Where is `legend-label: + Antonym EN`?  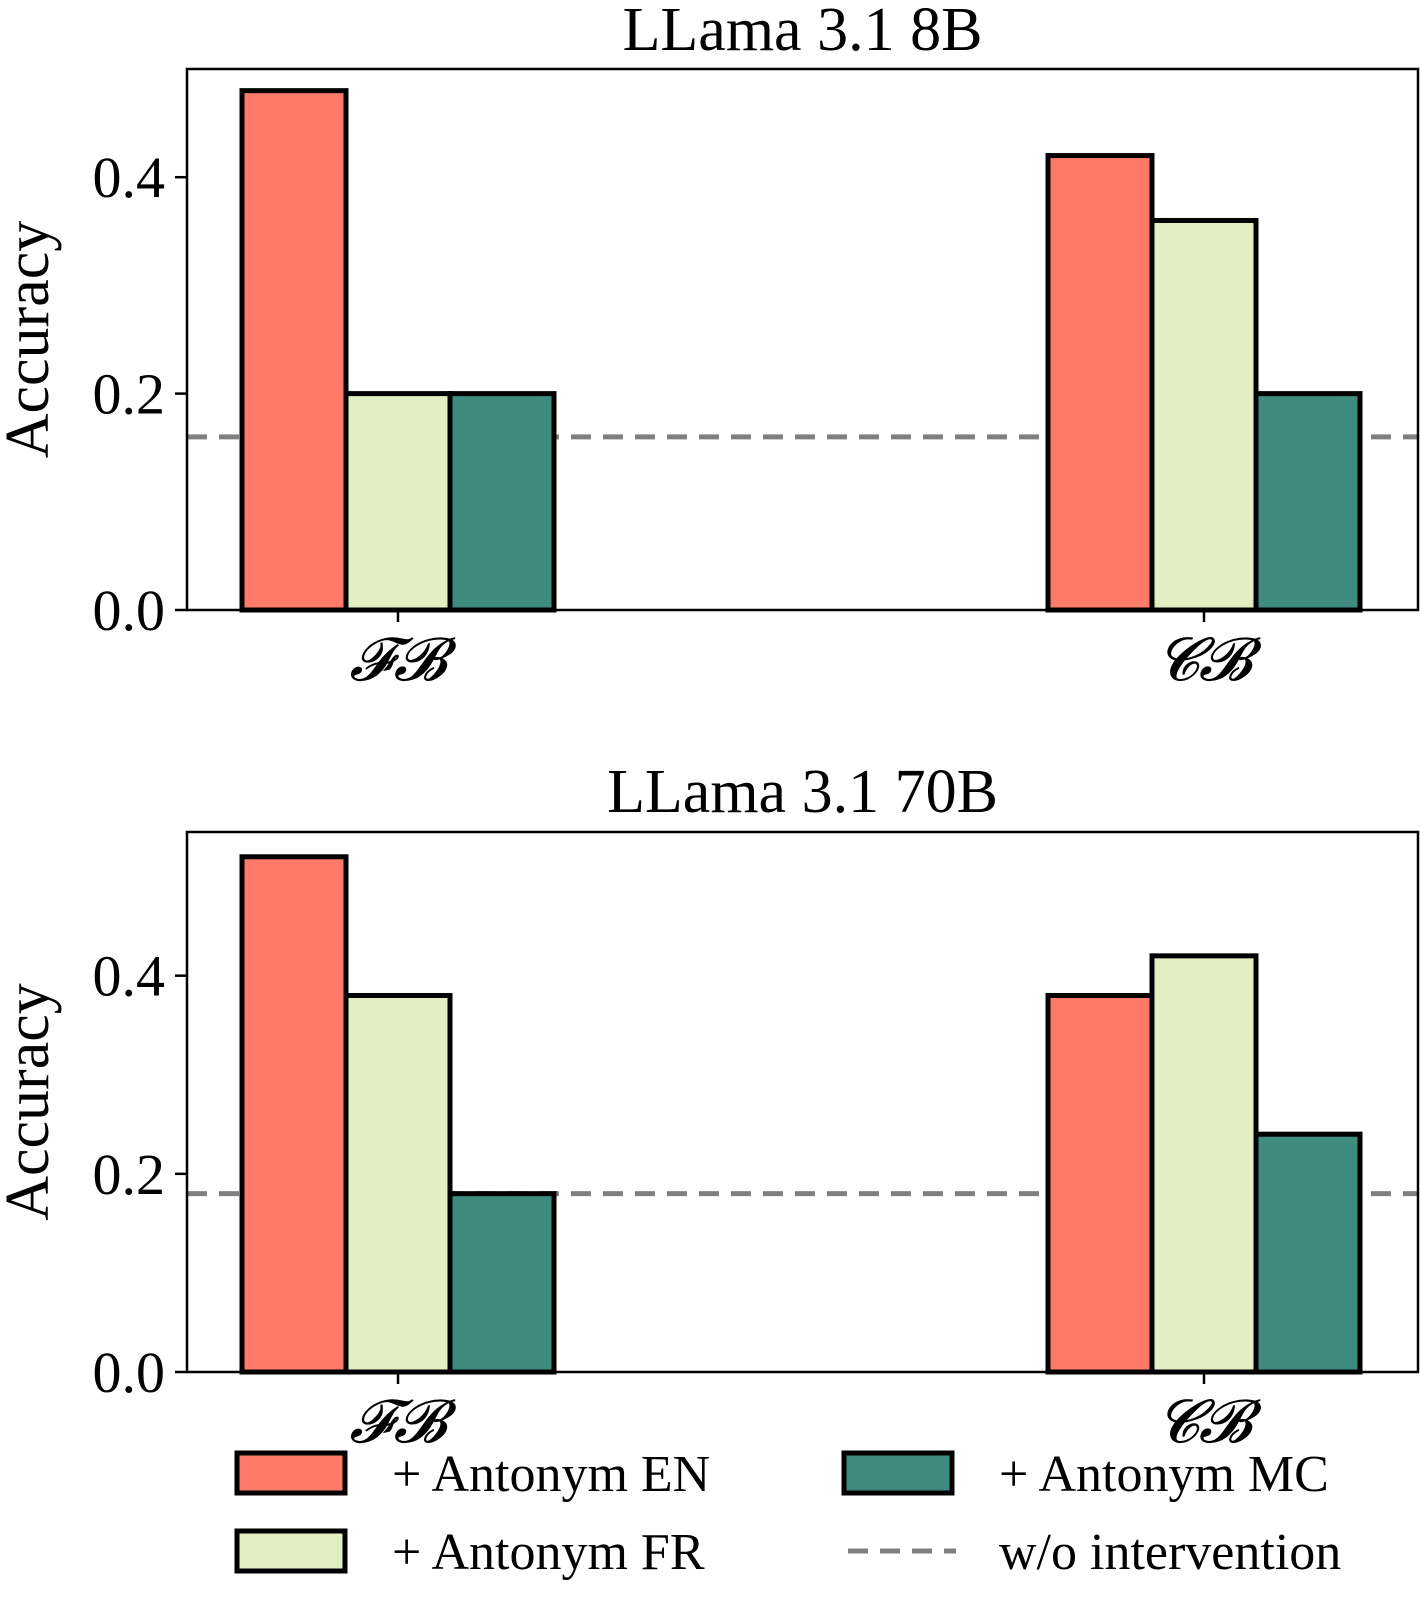
legend-label: + Antonym EN is located at coordinates (551, 1474).